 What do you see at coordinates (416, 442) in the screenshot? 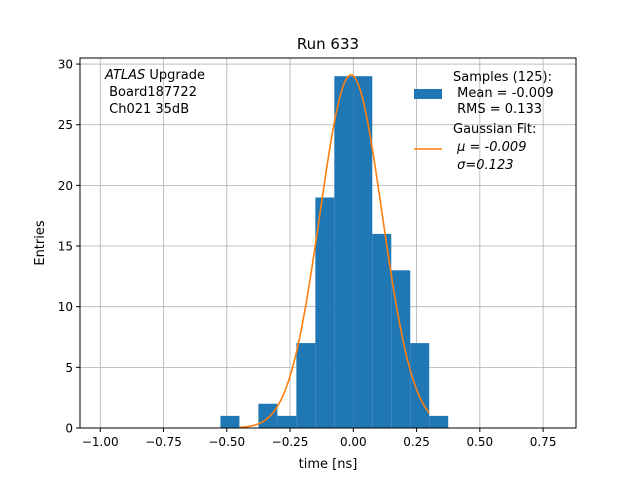
I see `x-tick-label: 0.25` at bounding box center [416, 442].